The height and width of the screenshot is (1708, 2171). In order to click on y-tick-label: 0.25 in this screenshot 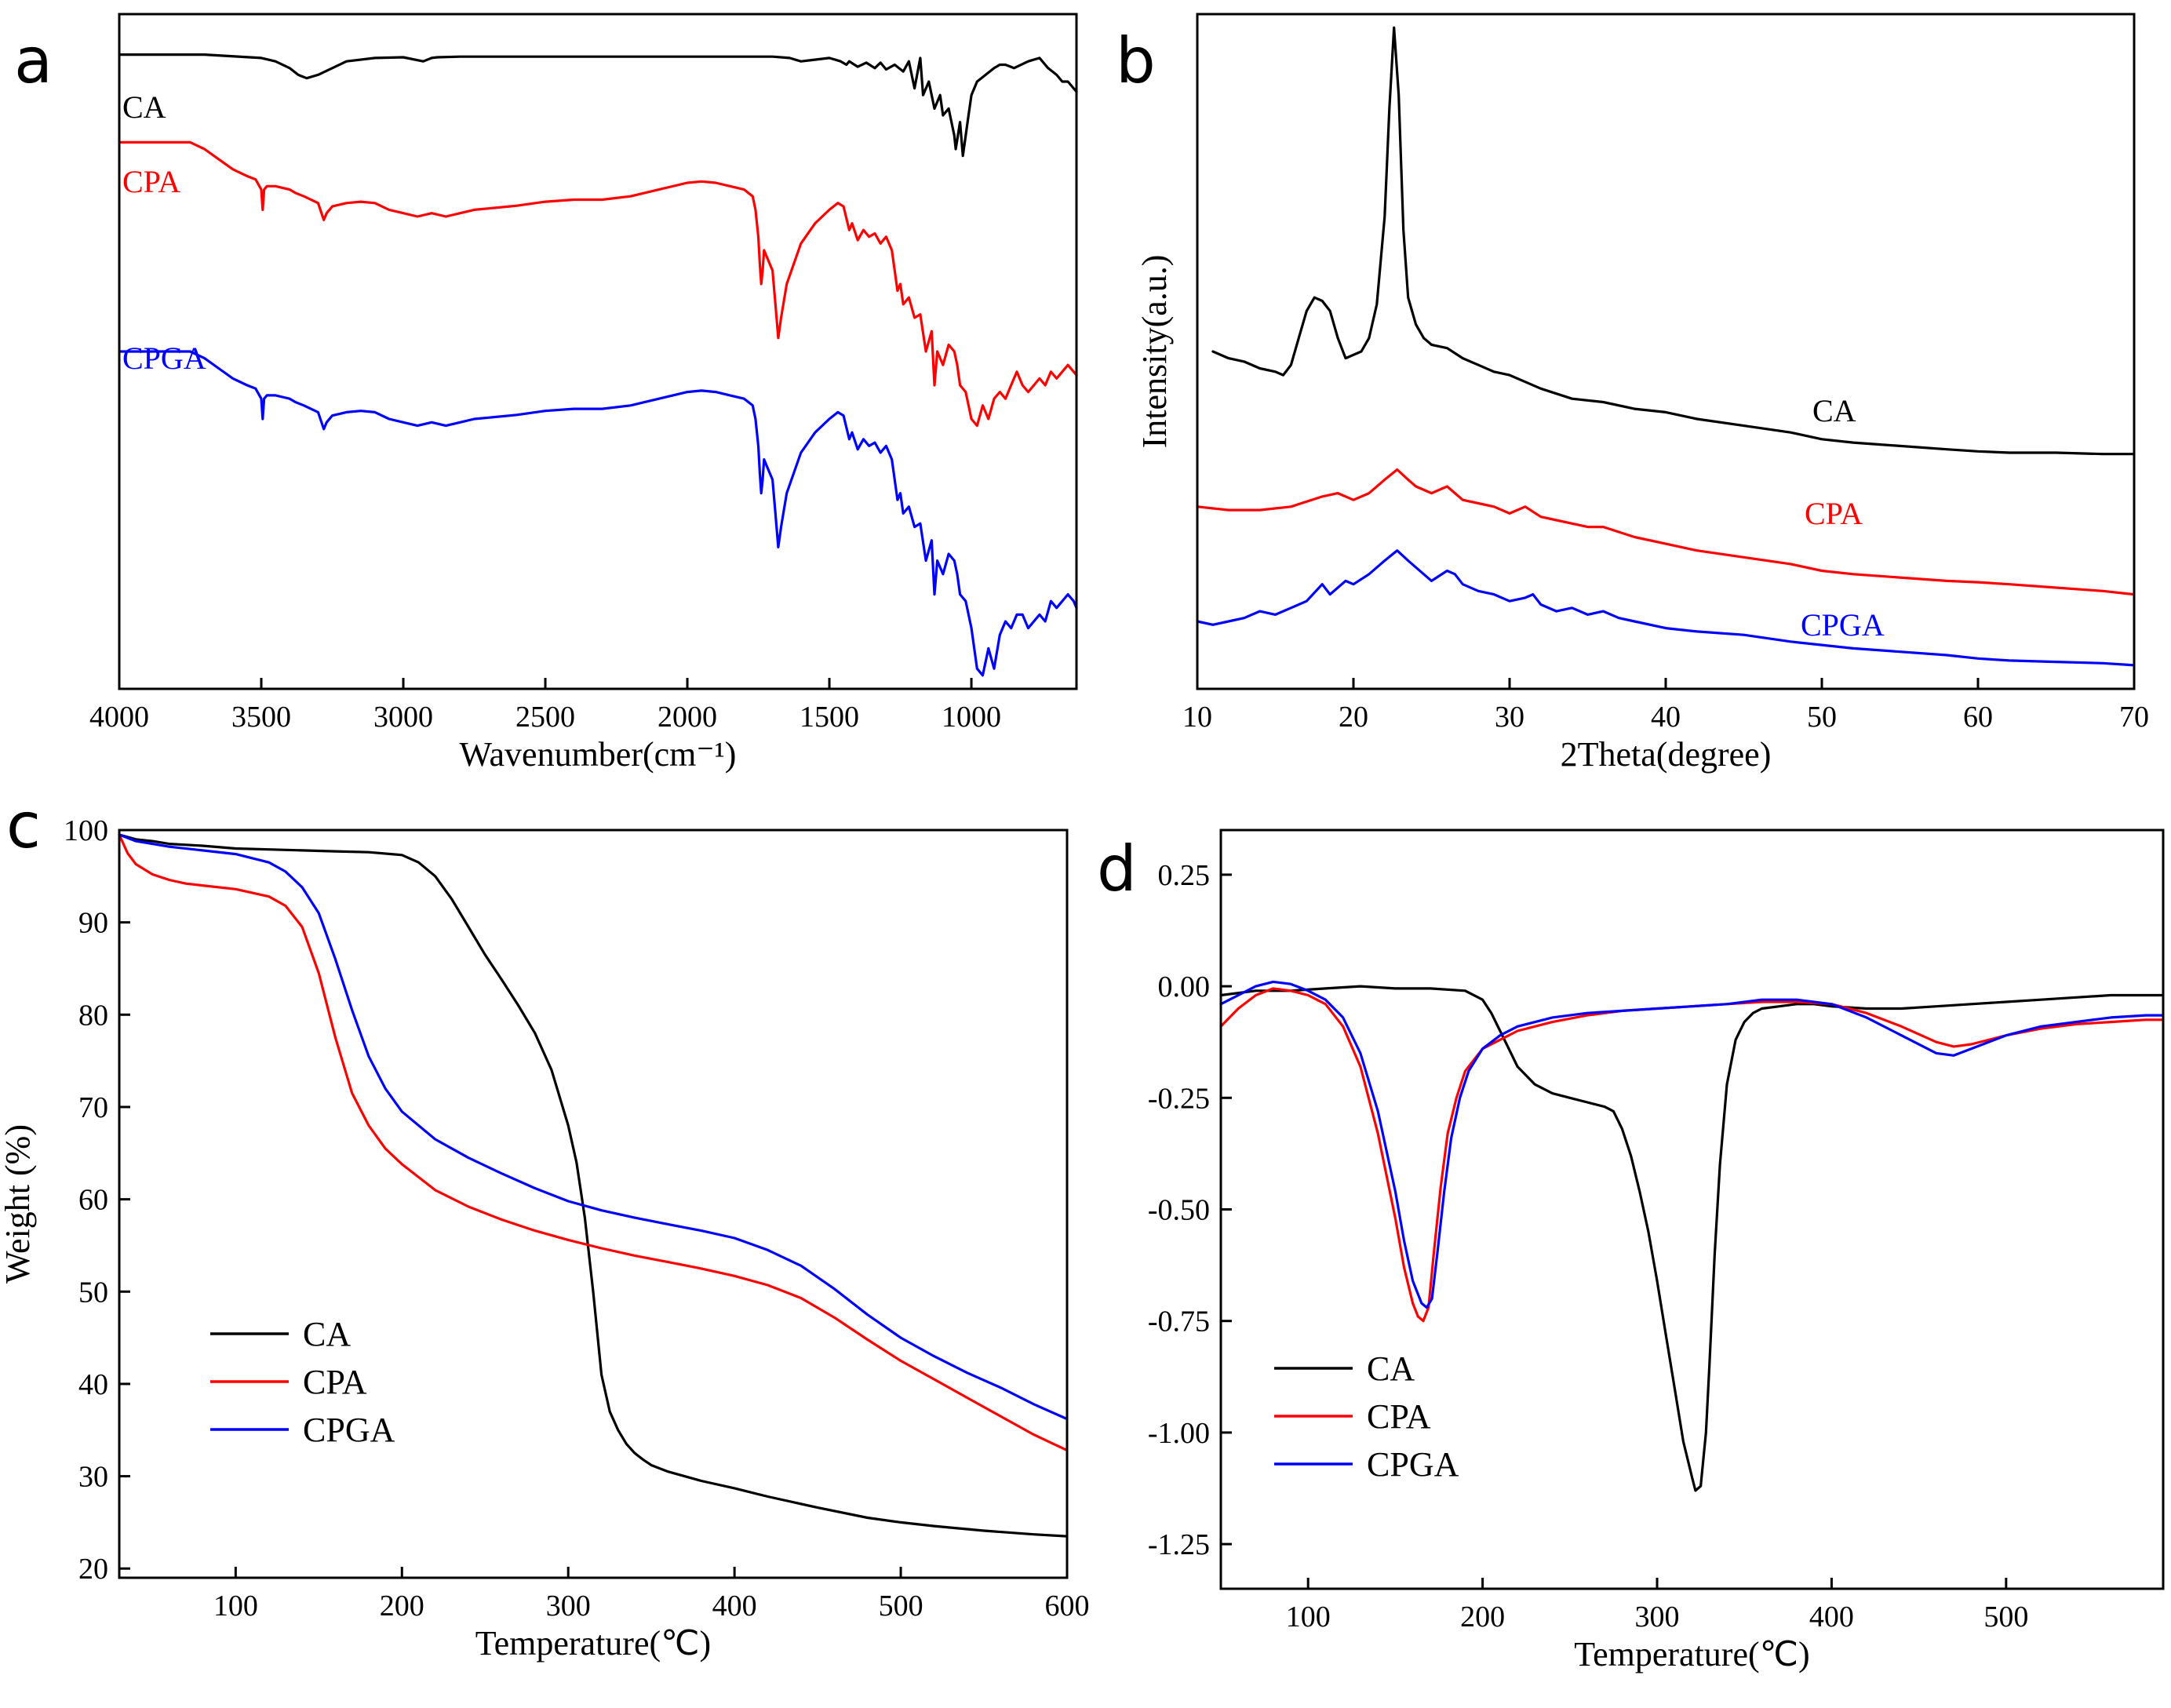, I will do `click(1184, 875)`.